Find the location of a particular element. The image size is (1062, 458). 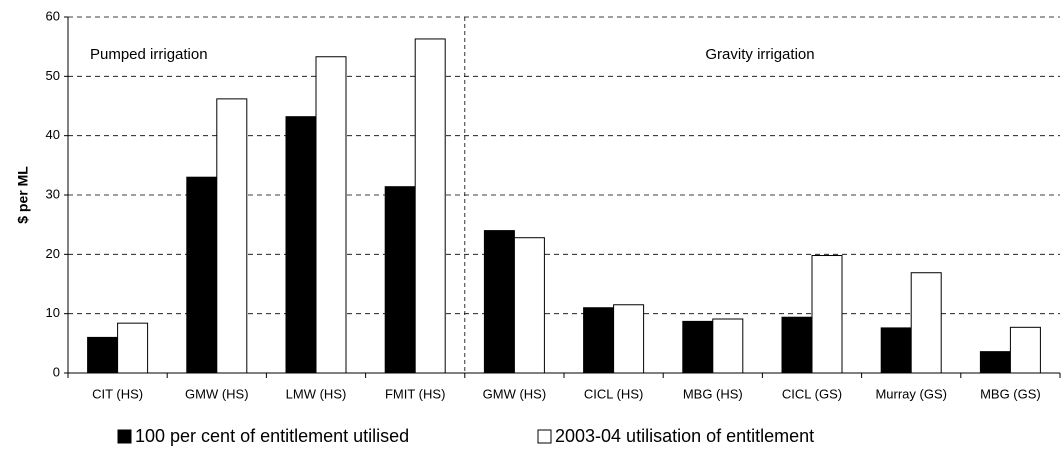

y-tick-label: 0 is located at coordinates (56, 371).